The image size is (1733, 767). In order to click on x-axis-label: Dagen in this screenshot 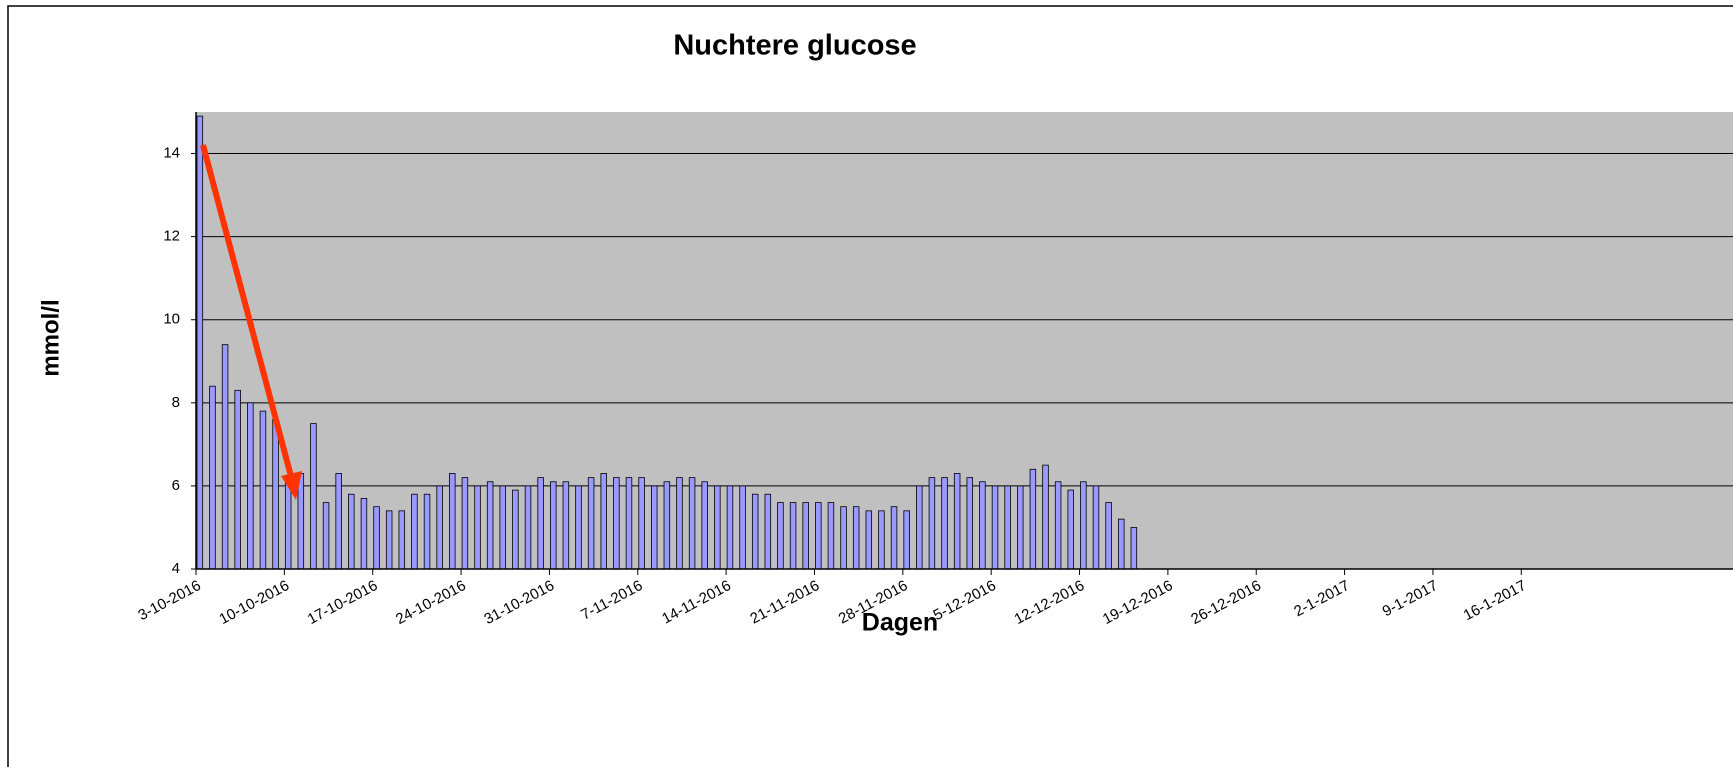, I will do `click(900, 623)`.